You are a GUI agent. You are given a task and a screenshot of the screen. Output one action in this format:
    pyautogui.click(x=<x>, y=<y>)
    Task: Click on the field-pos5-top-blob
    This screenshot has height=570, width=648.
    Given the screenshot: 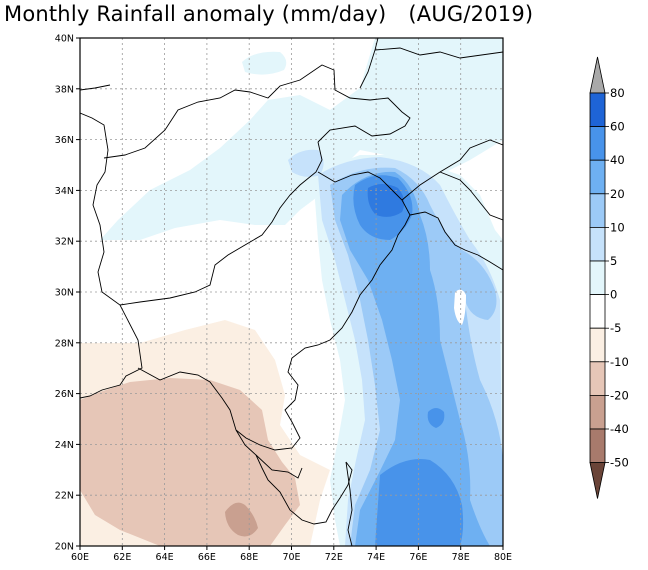 What is the action you would take?
    pyautogui.click(x=264, y=63)
    